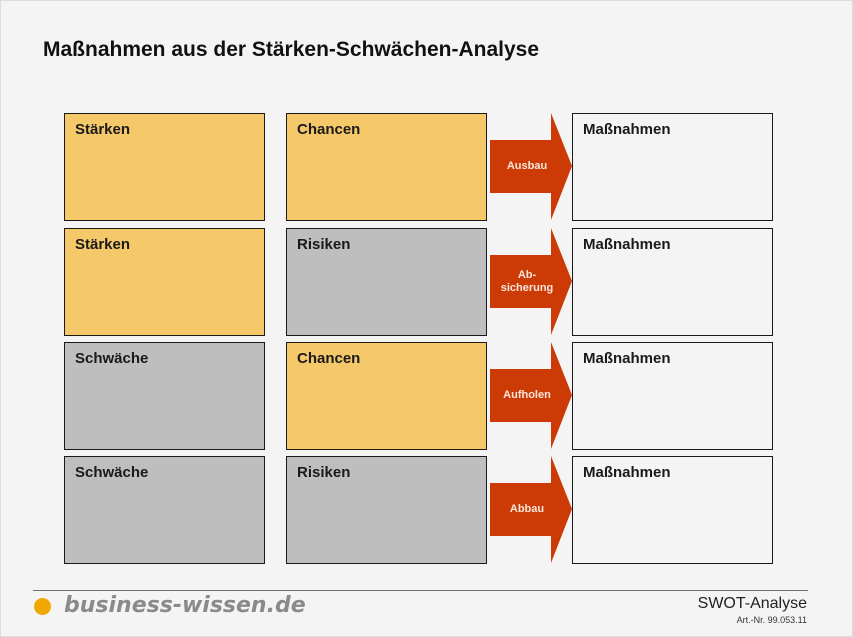  What do you see at coordinates (527, 509) in the screenshot?
I see `arrow-label: Abbau` at bounding box center [527, 509].